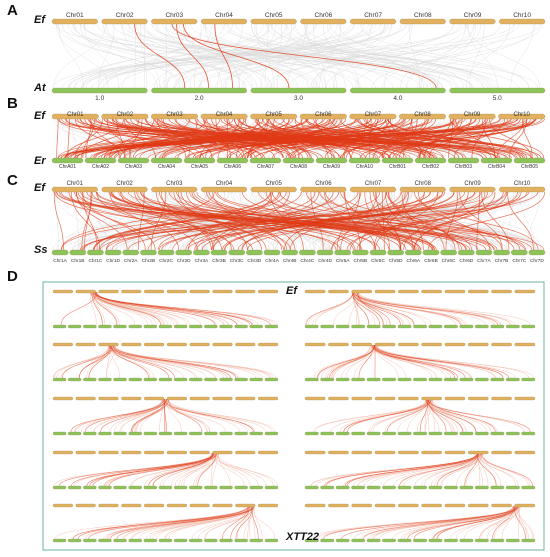  I want to click on panel-b-label: B, so click(12, 103).